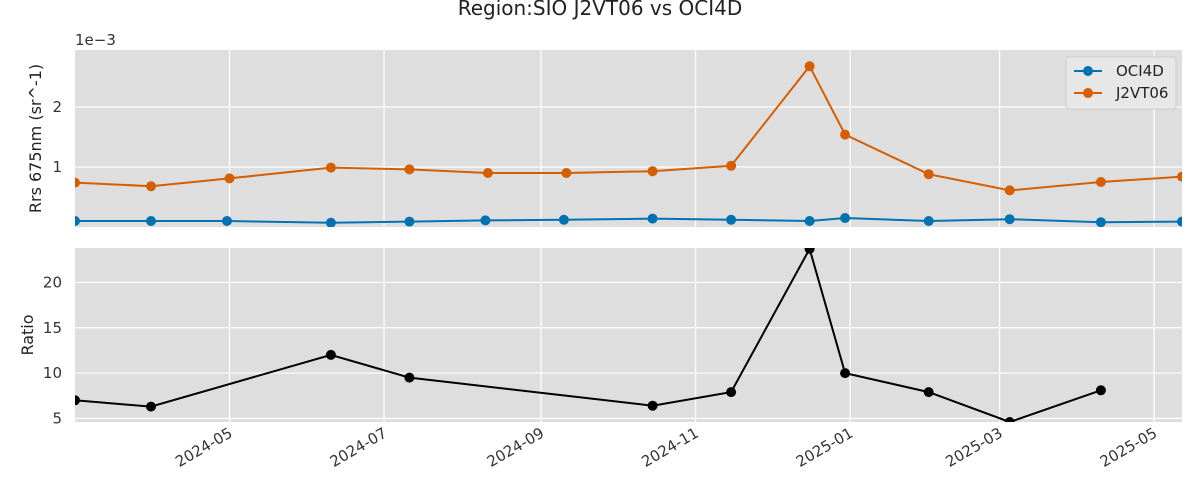  Describe the element at coordinates (973, 447) in the screenshot. I see `x-tick-label: 2025-03` at that location.